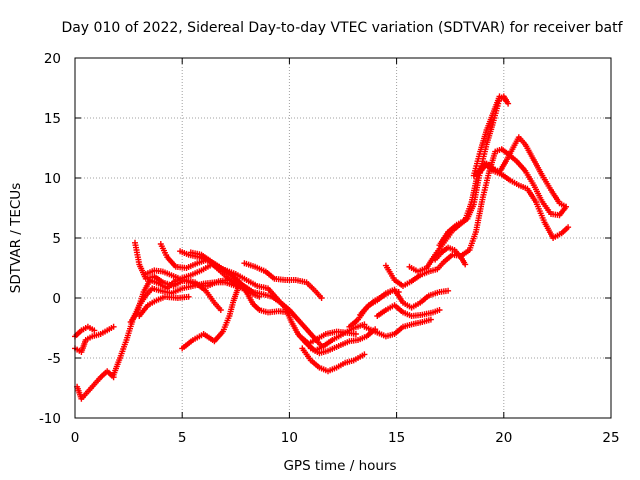 The width and height of the screenshot is (640, 480). What do you see at coordinates (75, 438) in the screenshot?
I see `x-tick-label: 0` at bounding box center [75, 438].